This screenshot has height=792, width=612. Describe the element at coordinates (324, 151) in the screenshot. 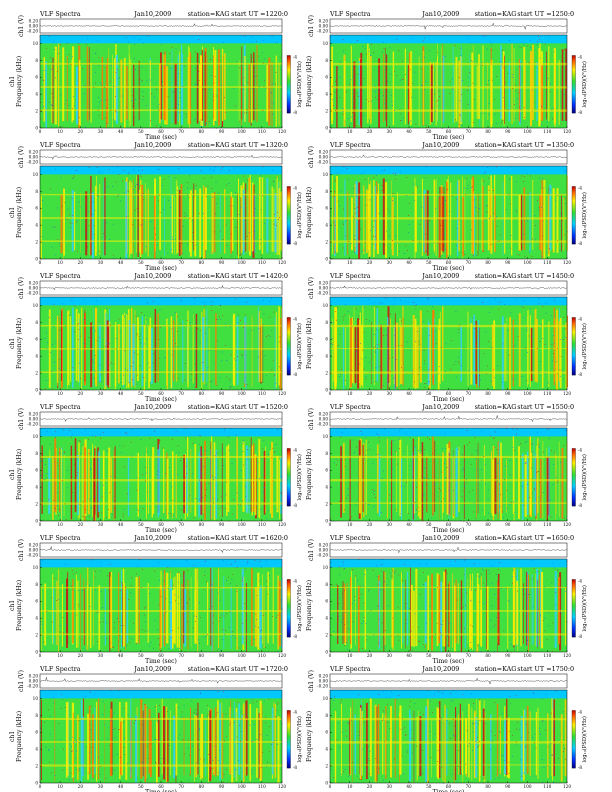

I see `waveform-tick-label: 0.20` at that location.